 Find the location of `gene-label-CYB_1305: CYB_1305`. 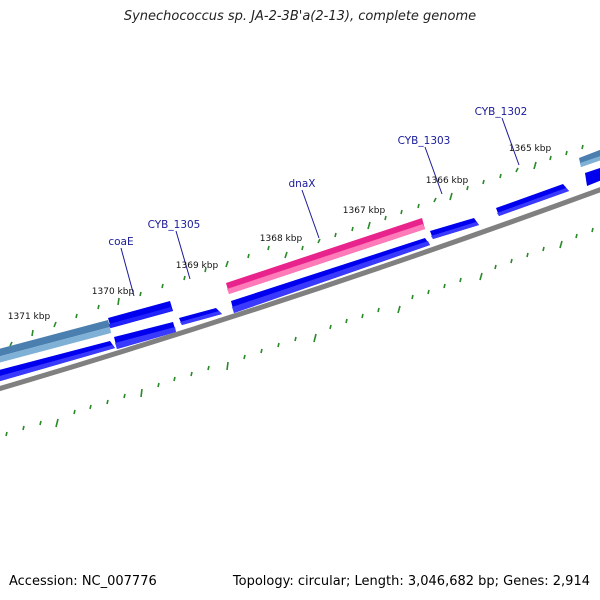

gene-label-CYB_1305: CYB_1305 is located at coordinates (174, 225).